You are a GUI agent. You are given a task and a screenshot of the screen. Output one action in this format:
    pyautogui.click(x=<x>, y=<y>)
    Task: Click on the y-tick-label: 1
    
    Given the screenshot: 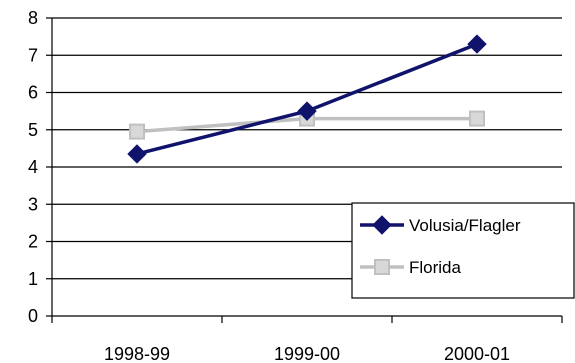 What is the action you would take?
    pyautogui.click(x=33, y=279)
    